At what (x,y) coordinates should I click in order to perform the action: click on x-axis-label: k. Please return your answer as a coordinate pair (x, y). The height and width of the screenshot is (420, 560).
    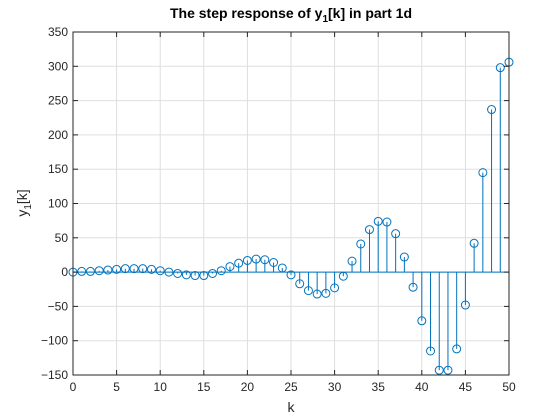
    Looking at the image, I should click on (292, 407).